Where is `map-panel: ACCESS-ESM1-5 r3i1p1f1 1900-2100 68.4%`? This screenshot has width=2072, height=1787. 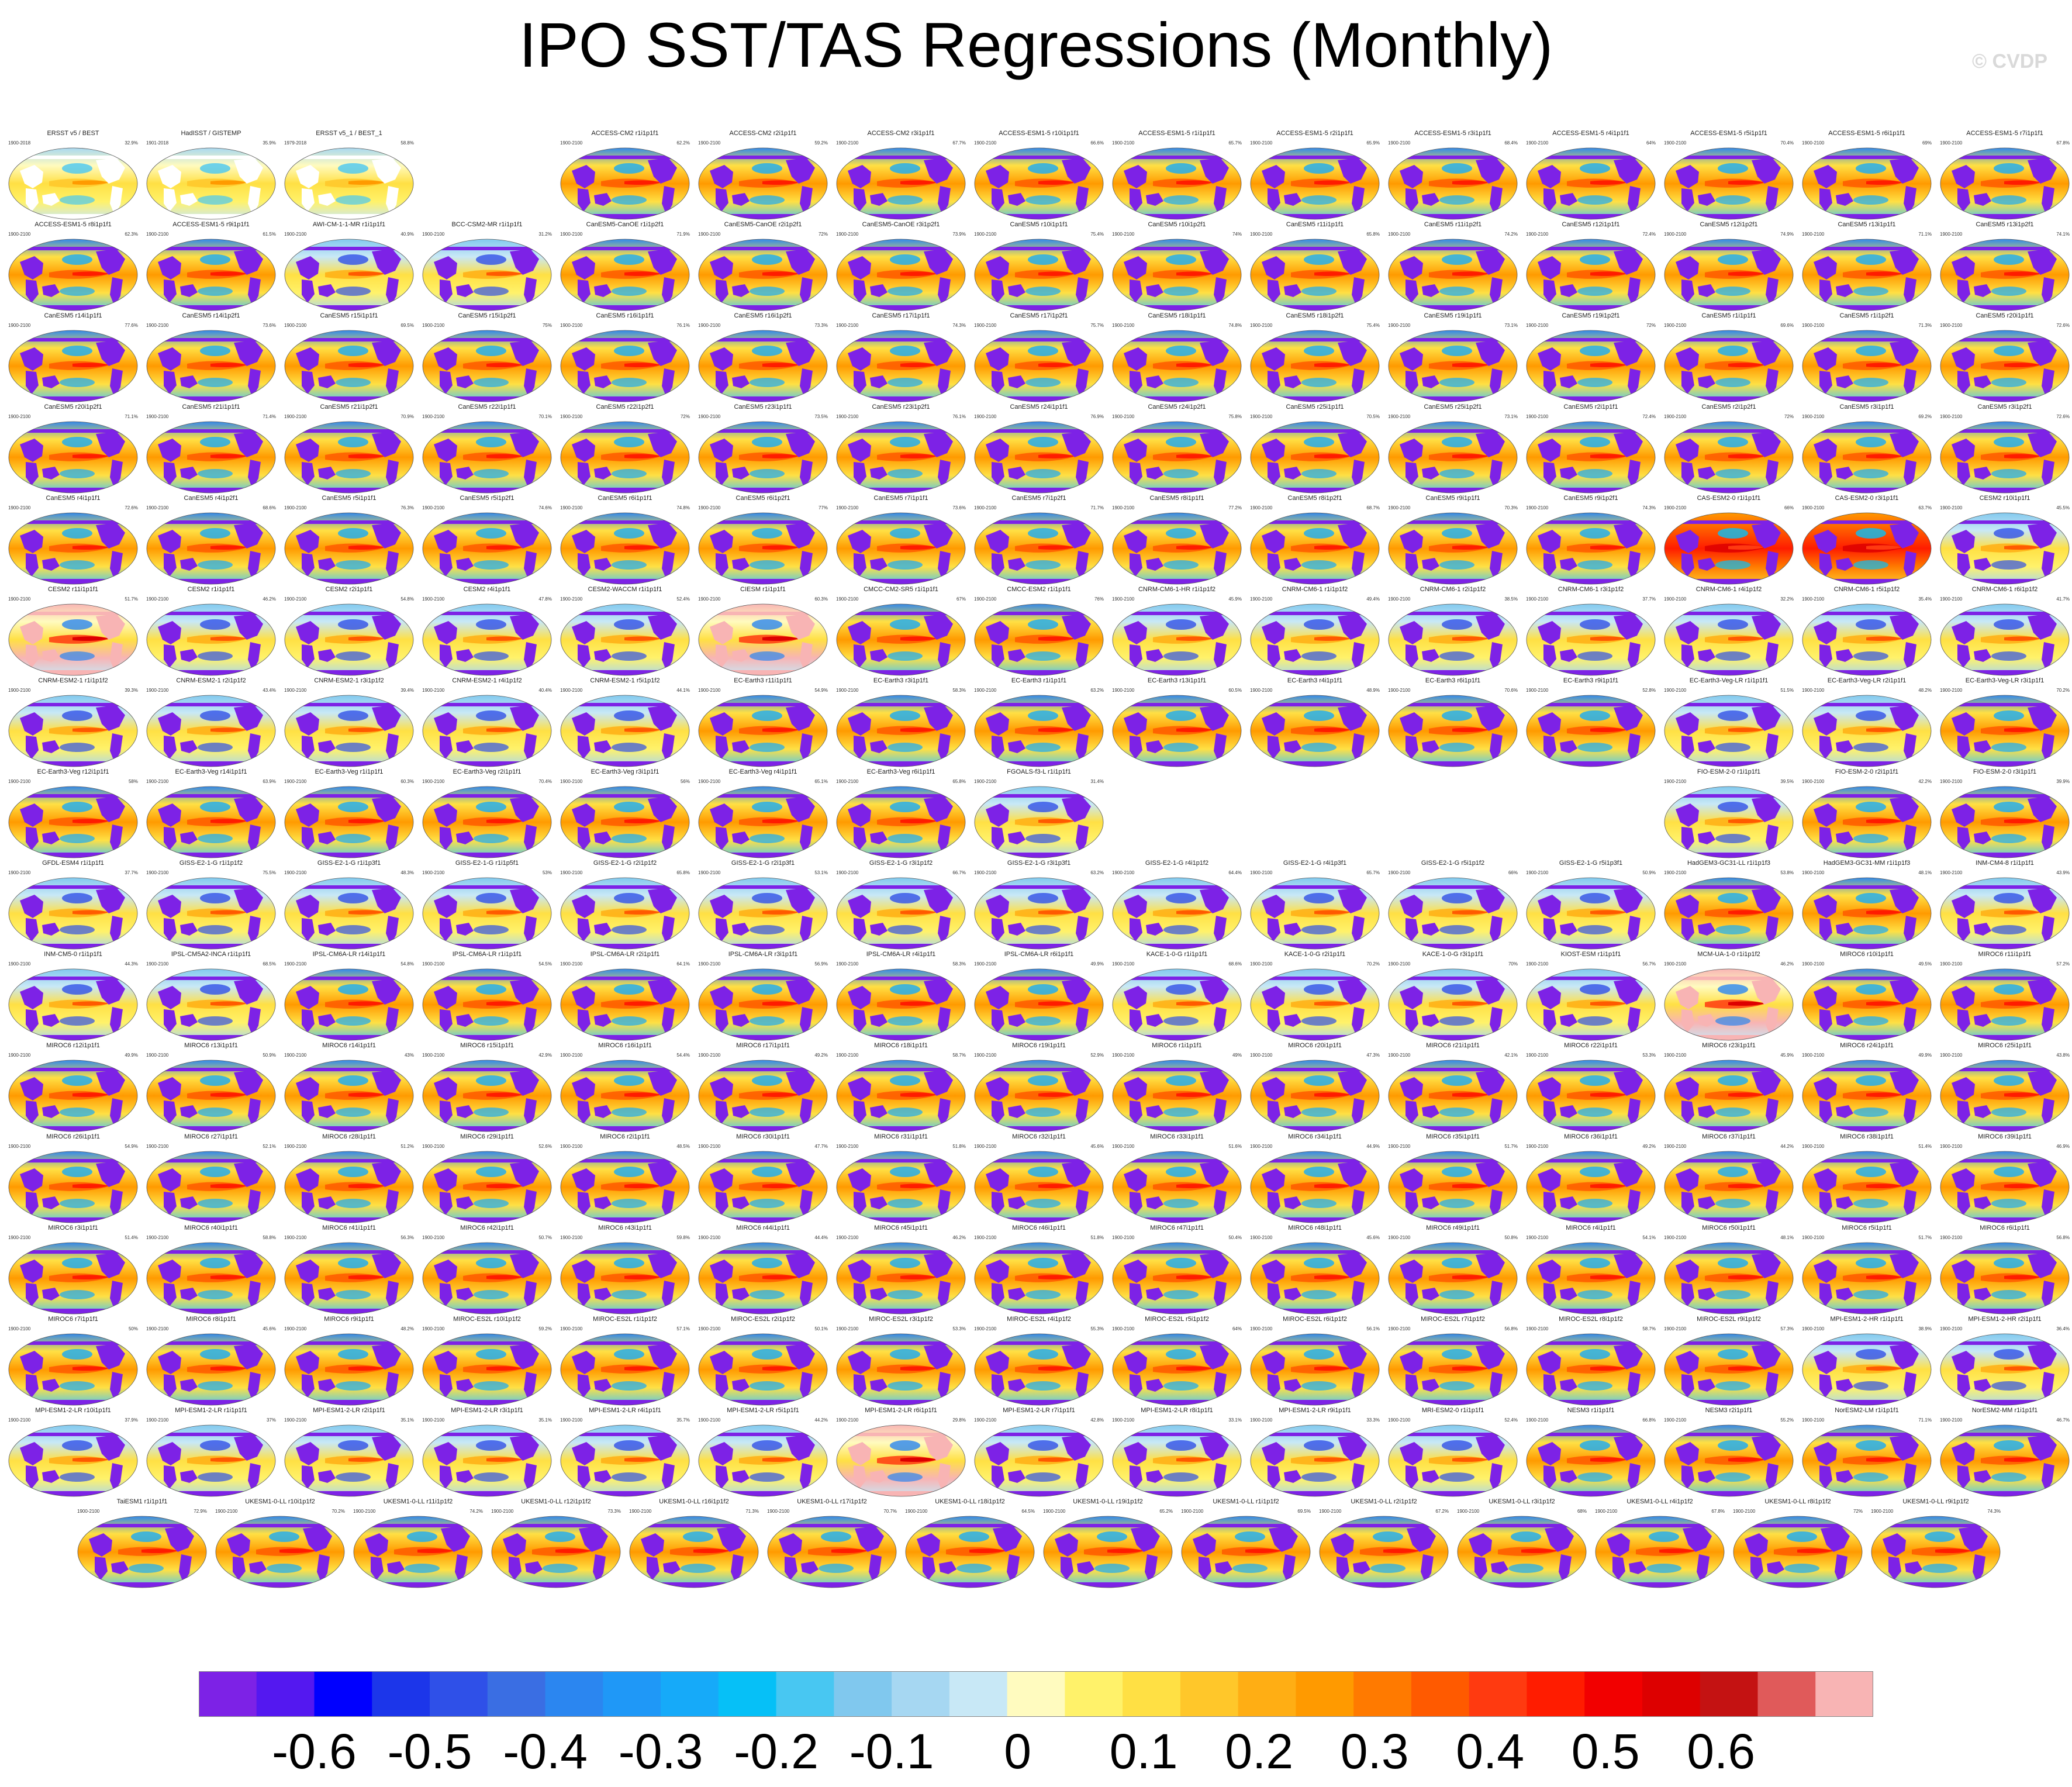 map-panel: ACCESS-ESM1-5 r3i1p1f1 1900-2100 68.4% is located at coordinates (1453, 175).